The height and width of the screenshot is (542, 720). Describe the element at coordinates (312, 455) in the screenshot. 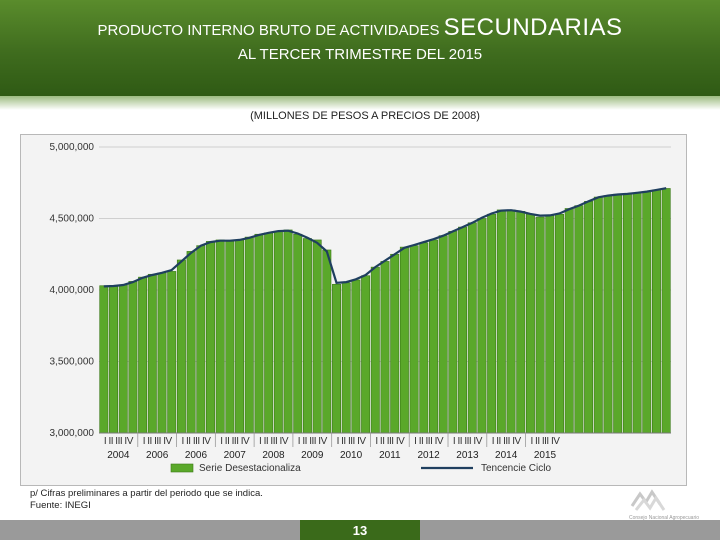

I see `year-label: 2009` at that location.